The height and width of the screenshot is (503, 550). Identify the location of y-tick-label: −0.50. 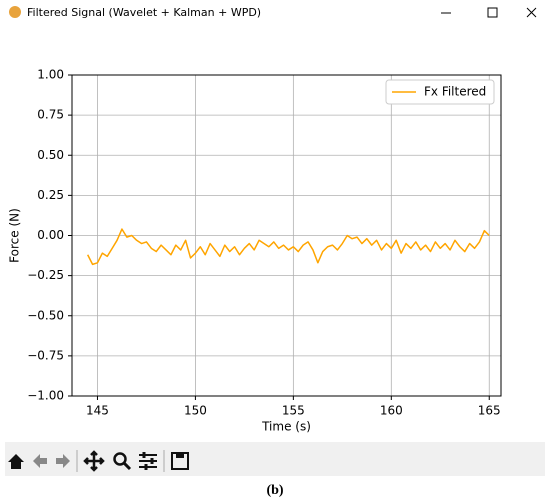
(45, 315).